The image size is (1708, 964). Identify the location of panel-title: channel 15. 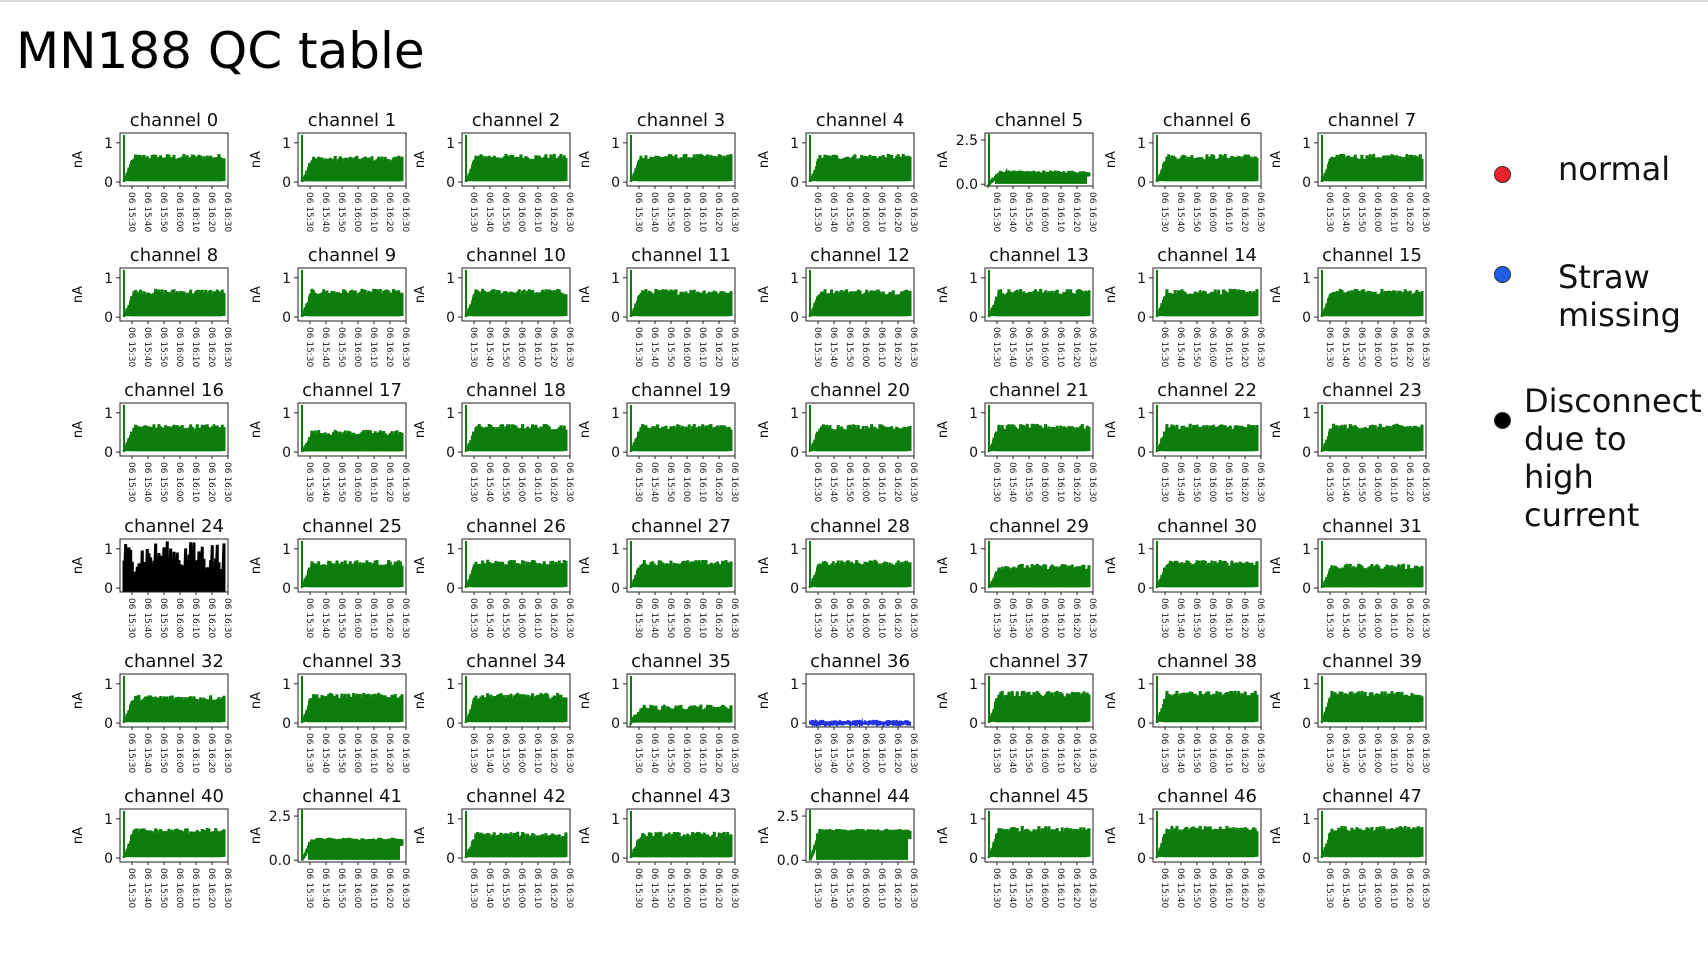
(1372, 255).